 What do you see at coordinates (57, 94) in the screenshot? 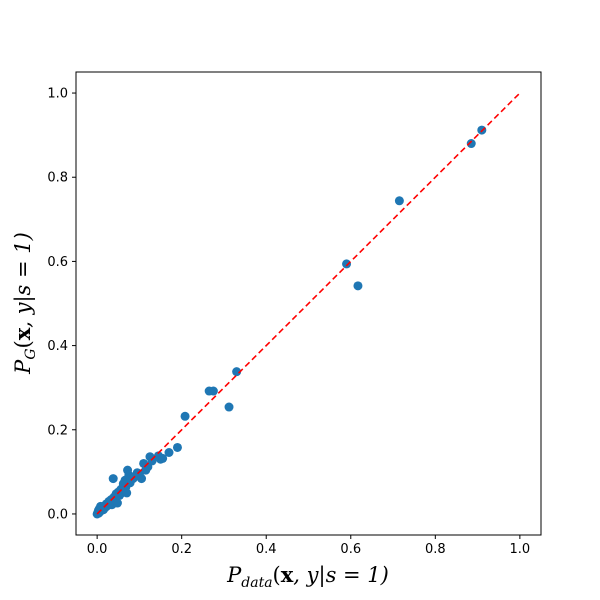
I see `y-tick-label: 1.0` at bounding box center [57, 94].